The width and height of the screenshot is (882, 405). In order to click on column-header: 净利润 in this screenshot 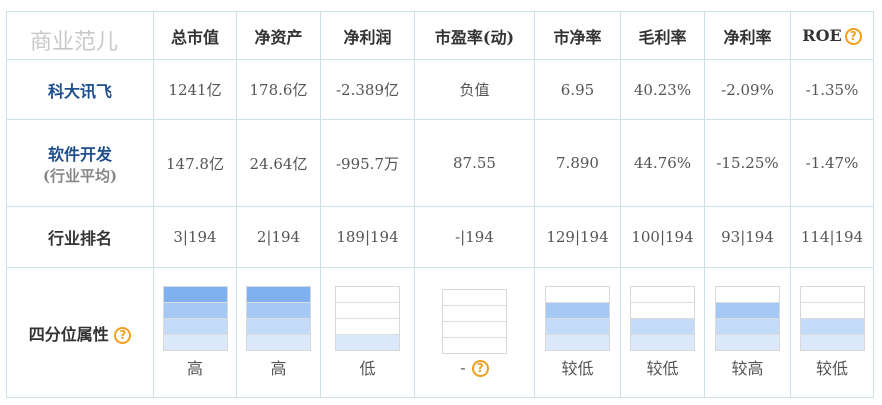, I will do `click(367, 35)`.